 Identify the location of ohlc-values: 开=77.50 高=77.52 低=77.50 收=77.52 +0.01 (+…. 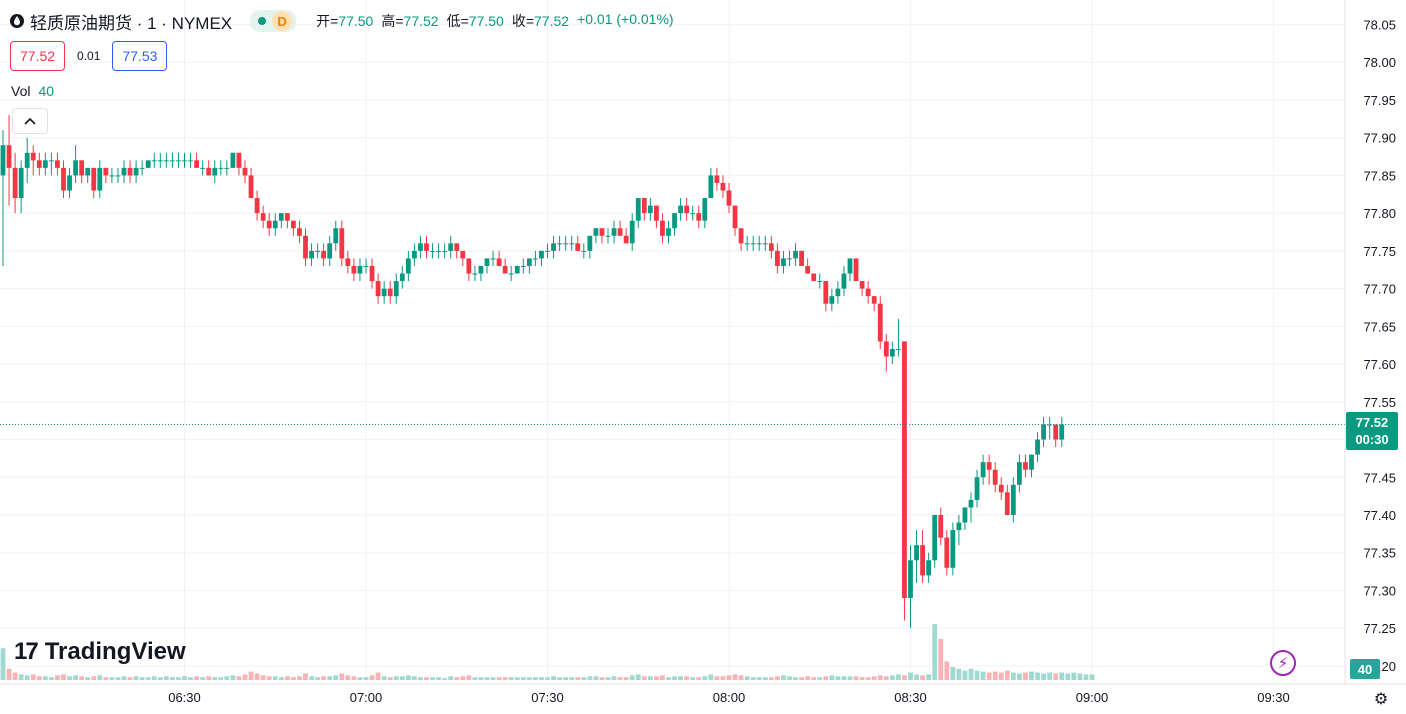
(495, 20).